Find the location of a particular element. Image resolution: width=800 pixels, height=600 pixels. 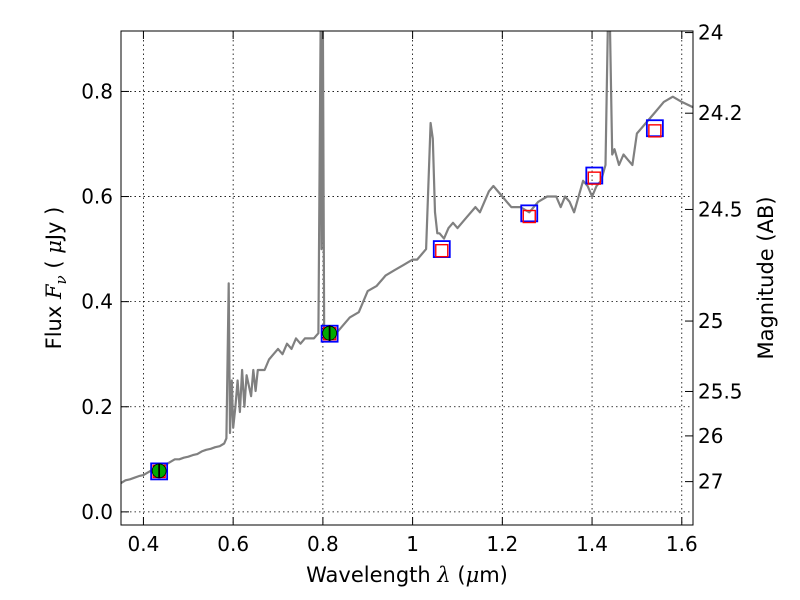

x-tick-label: 1.2 is located at coordinates (502, 544).